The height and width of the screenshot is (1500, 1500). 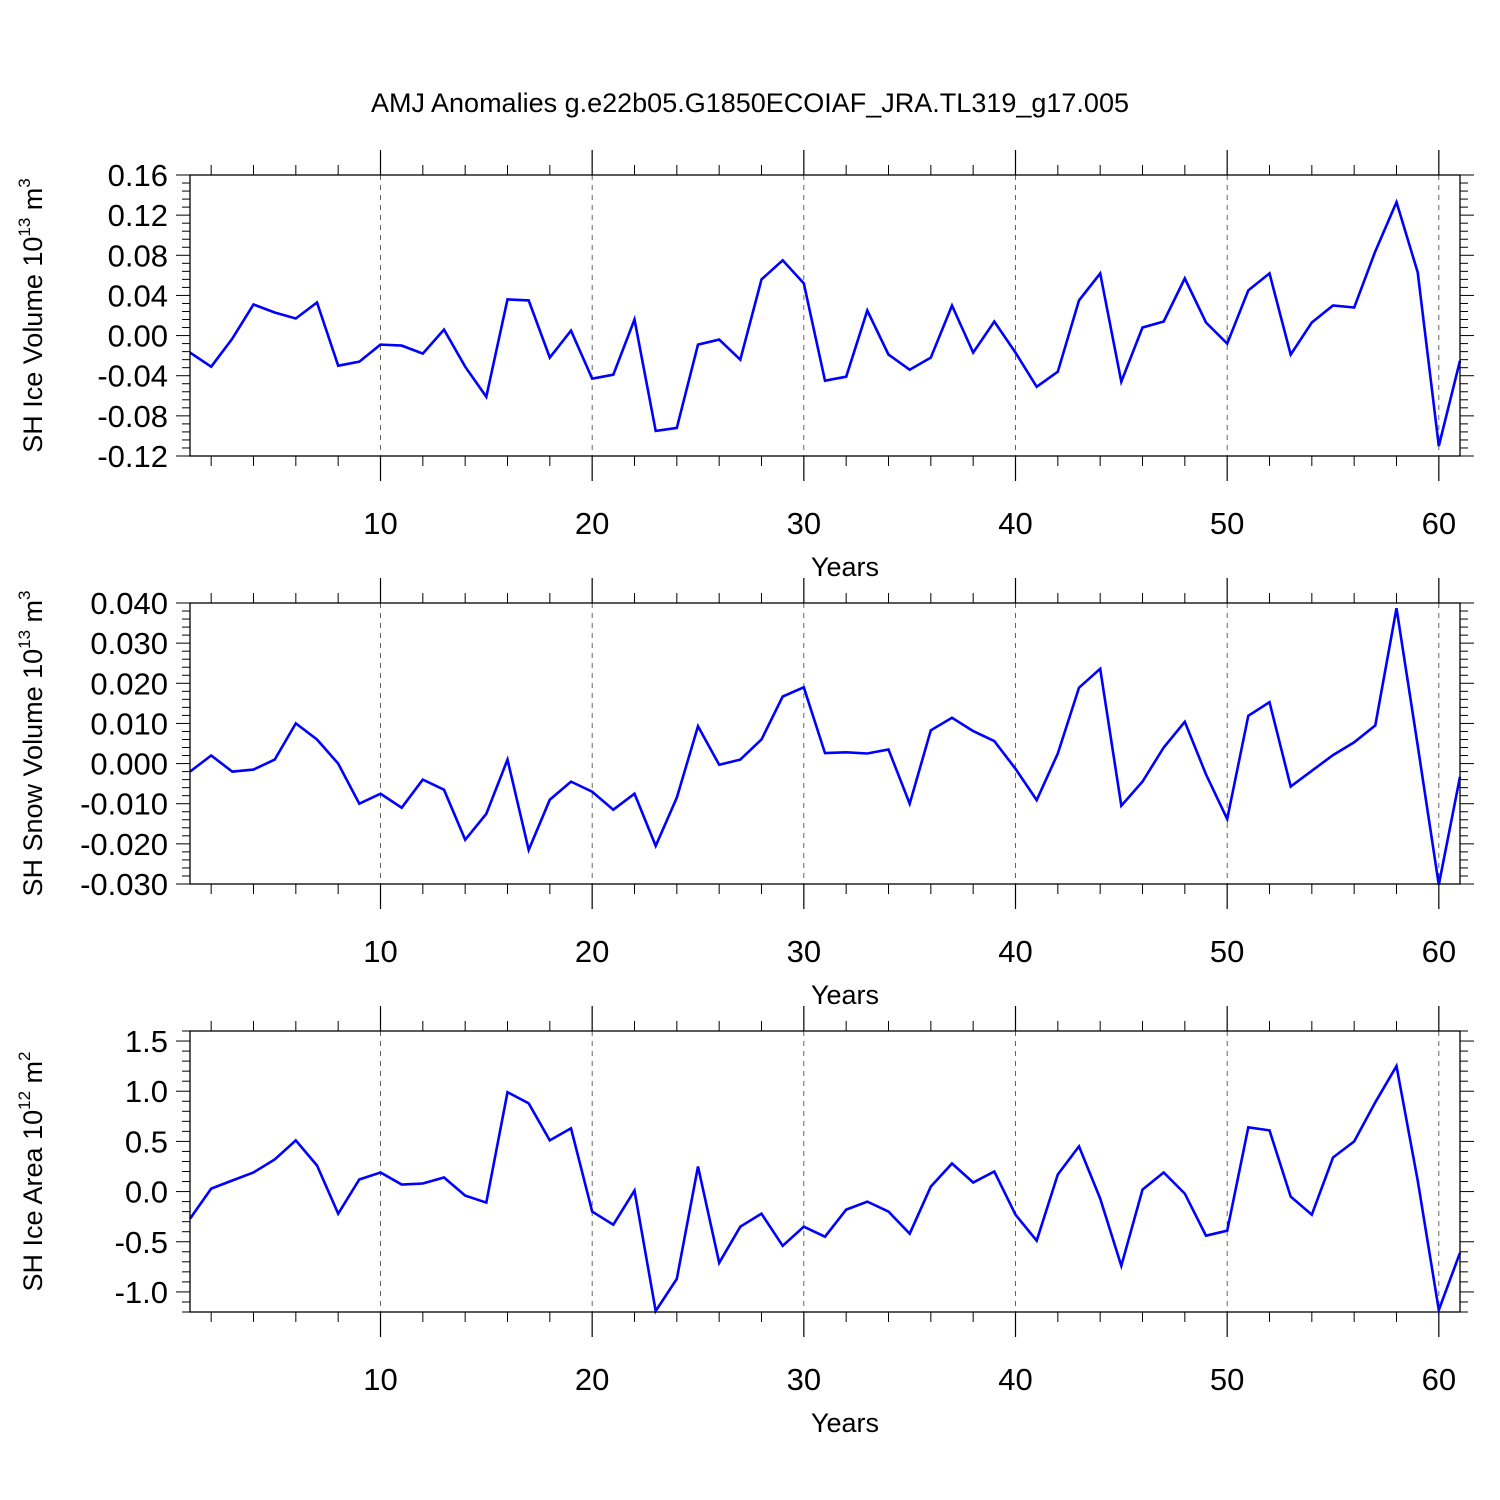 I want to click on y-tick-label: 0.00, so click(x=138, y=336).